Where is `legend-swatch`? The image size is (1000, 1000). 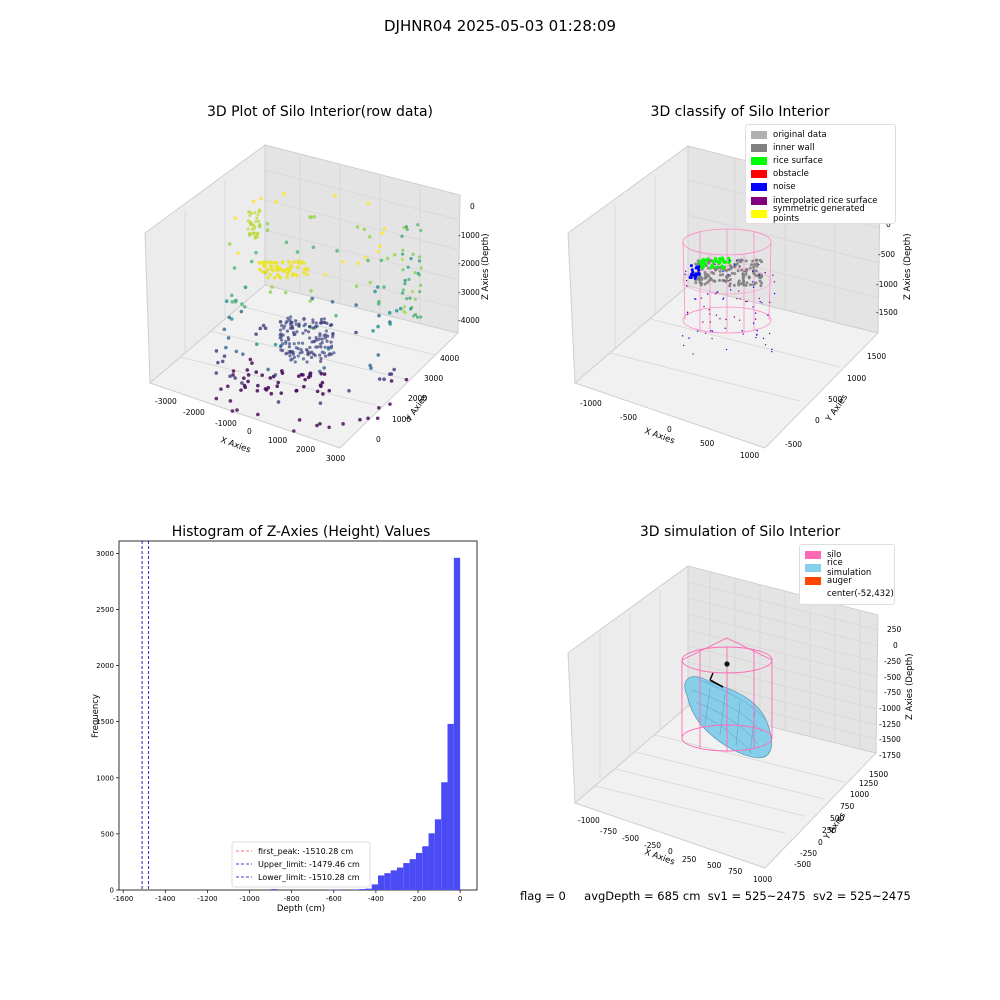 legend-swatch is located at coordinates (813, 594).